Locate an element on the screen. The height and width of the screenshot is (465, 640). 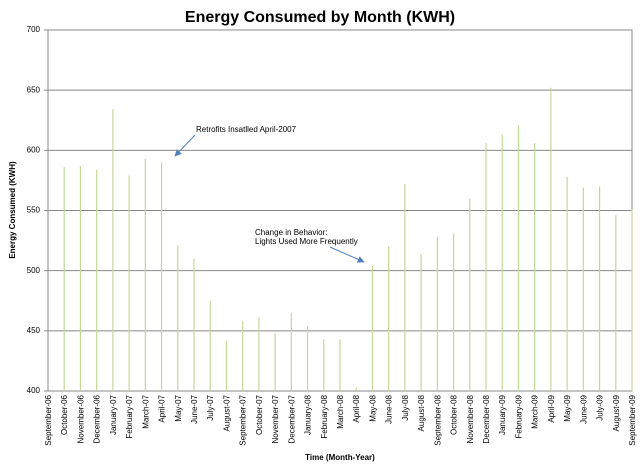
y-tick-label: 400 is located at coordinates (34, 390).